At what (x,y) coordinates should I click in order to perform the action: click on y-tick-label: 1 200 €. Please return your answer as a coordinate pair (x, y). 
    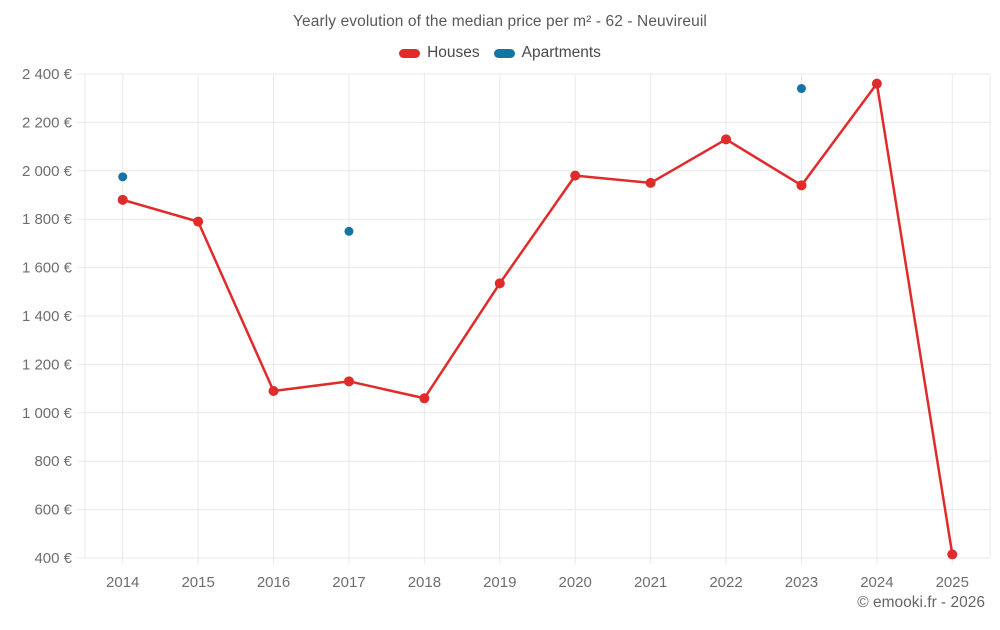
    Looking at the image, I should click on (47, 364).